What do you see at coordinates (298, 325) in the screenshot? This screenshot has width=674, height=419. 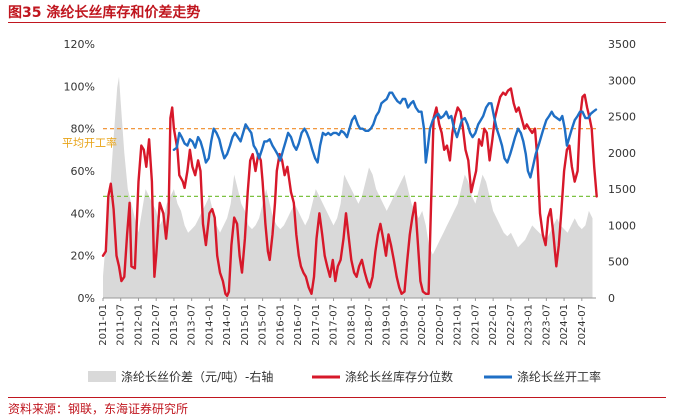 I see `x-tick-label: 2016-07` at bounding box center [298, 325].